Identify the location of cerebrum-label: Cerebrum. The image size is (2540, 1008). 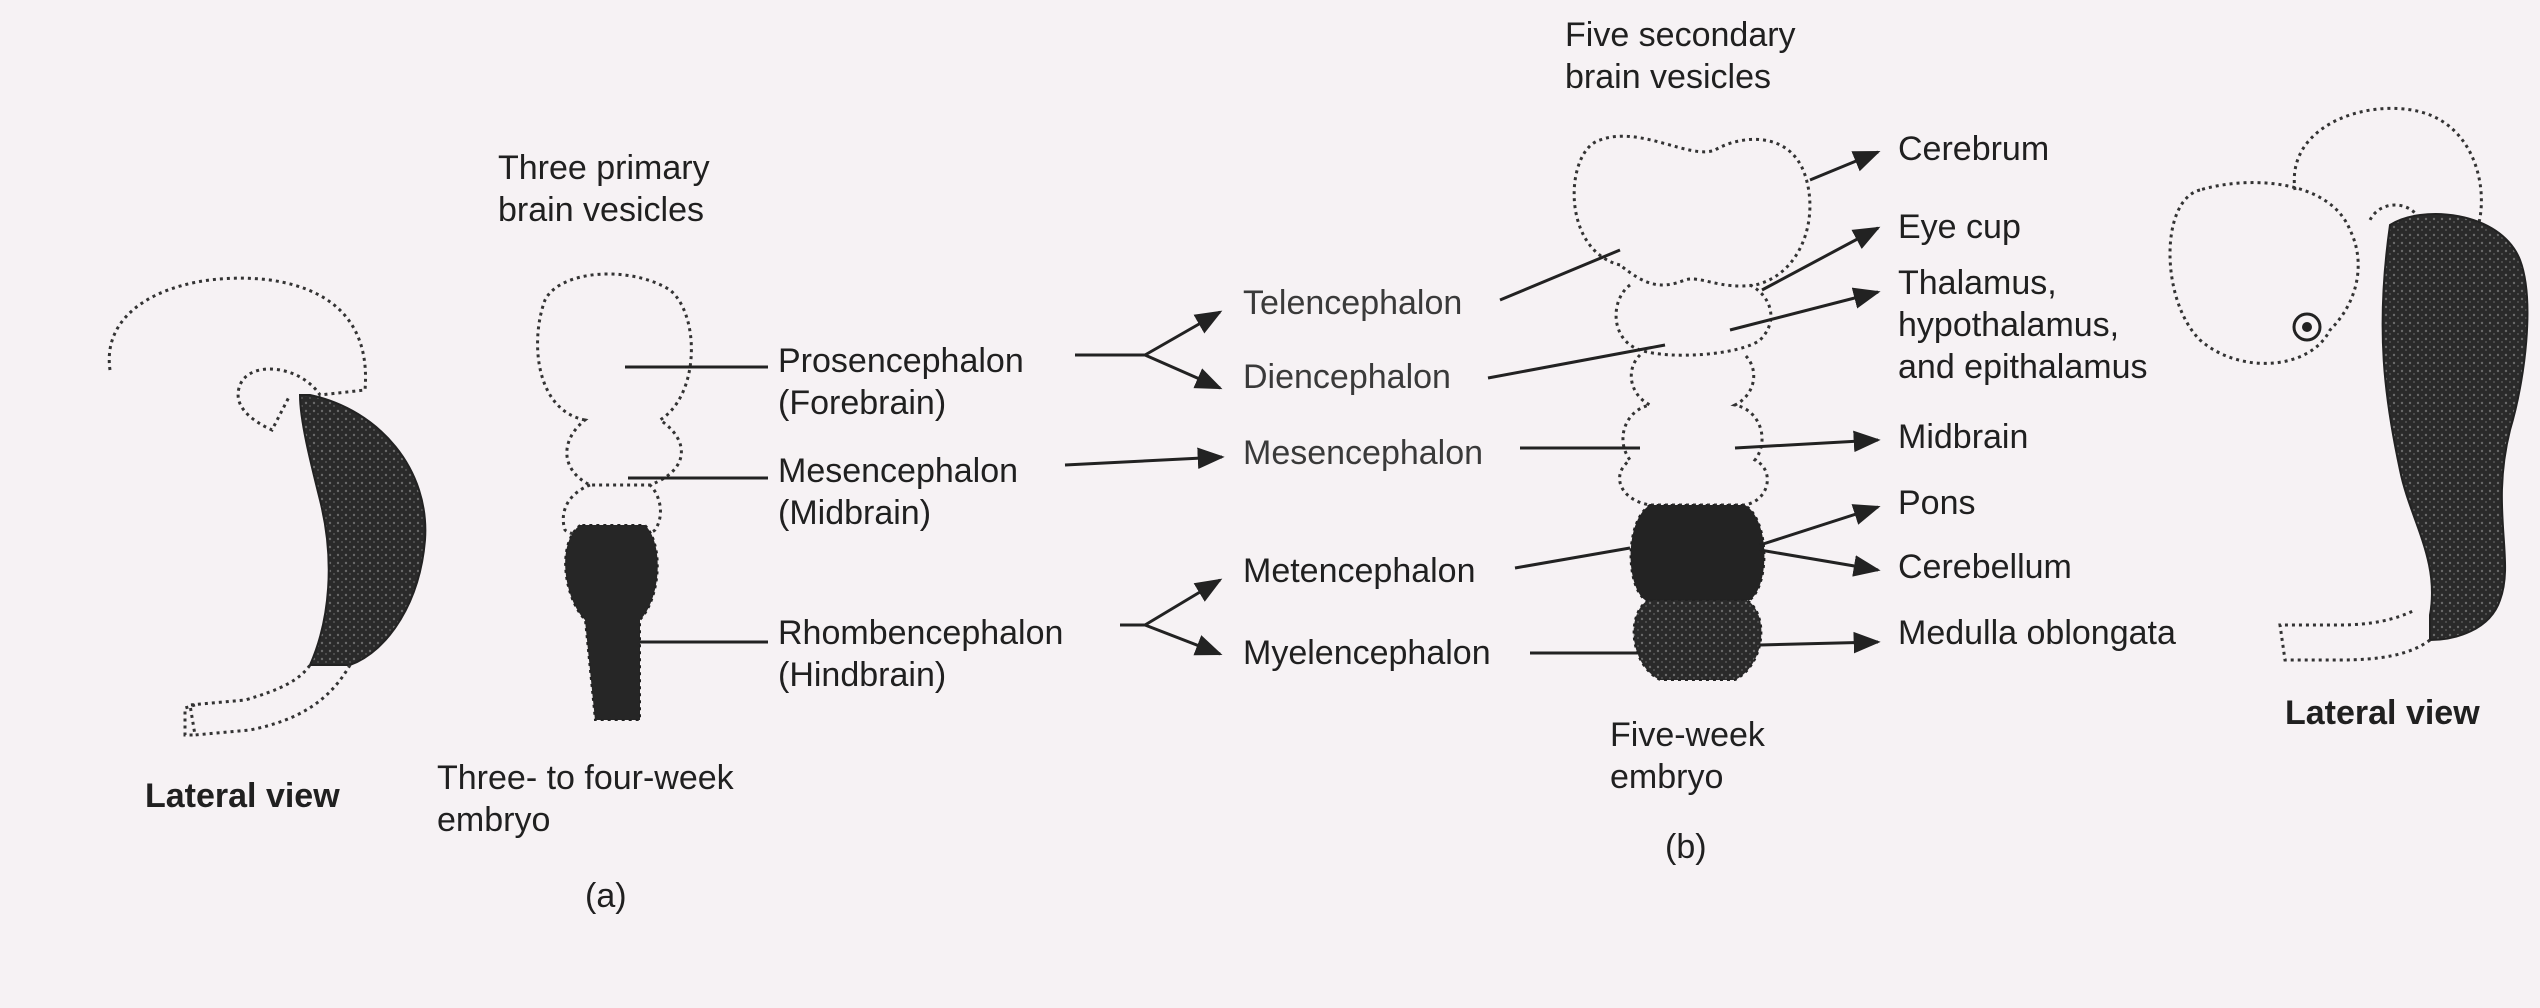
(1974, 149).